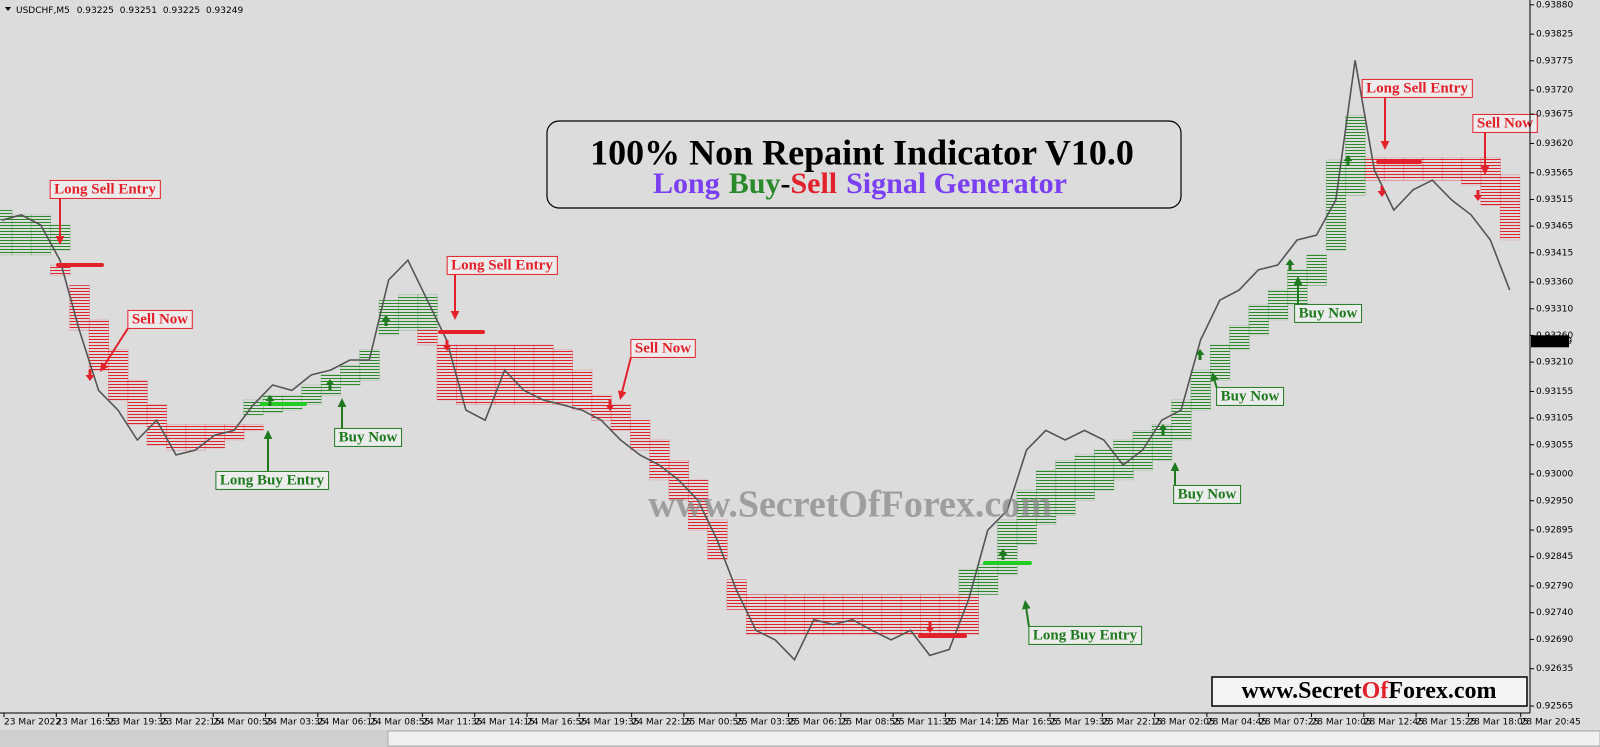  I want to click on x-tick-label: 24 Mar 06:15, so click(348, 723).